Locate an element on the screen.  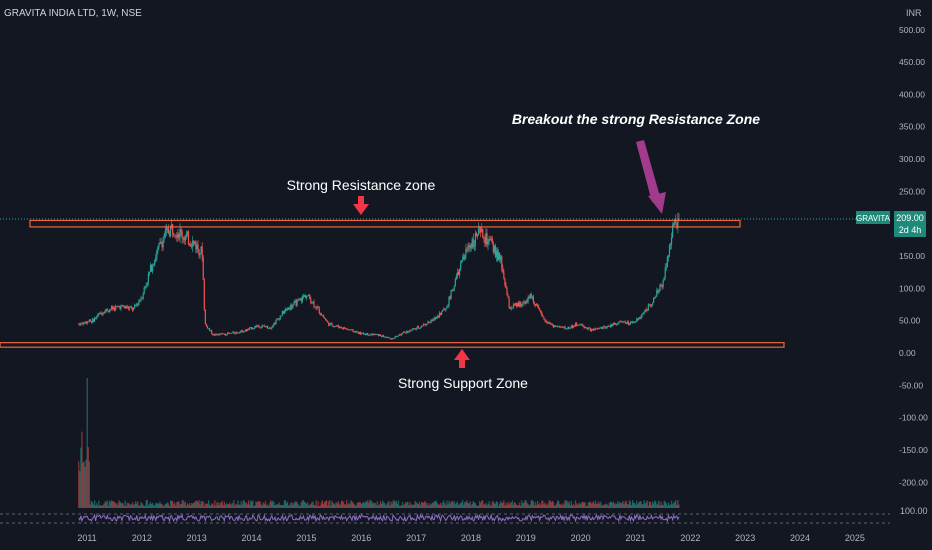
y-tick-label: 500.00 is located at coordinates (912, 30).